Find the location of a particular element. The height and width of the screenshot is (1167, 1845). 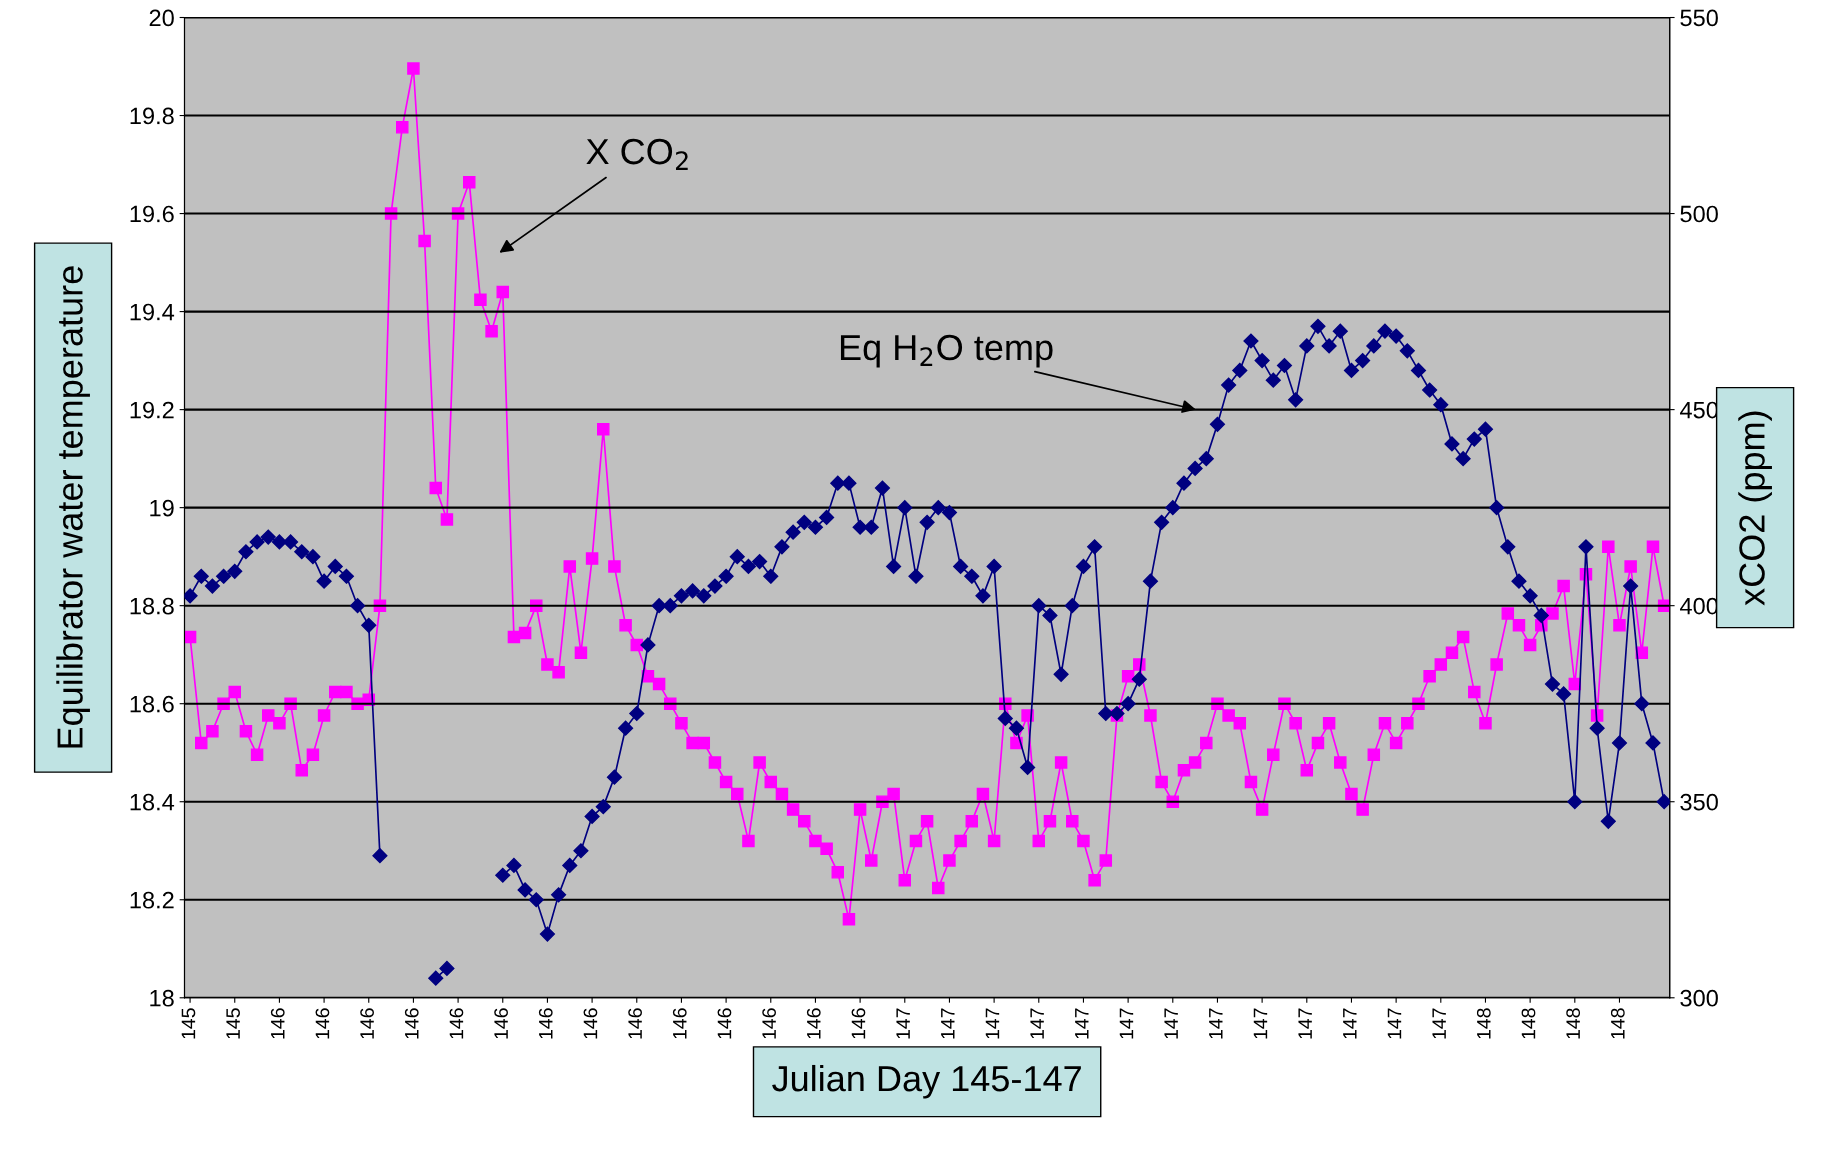

y-tick-label: 18.4 is located at coordinates (152, 802).